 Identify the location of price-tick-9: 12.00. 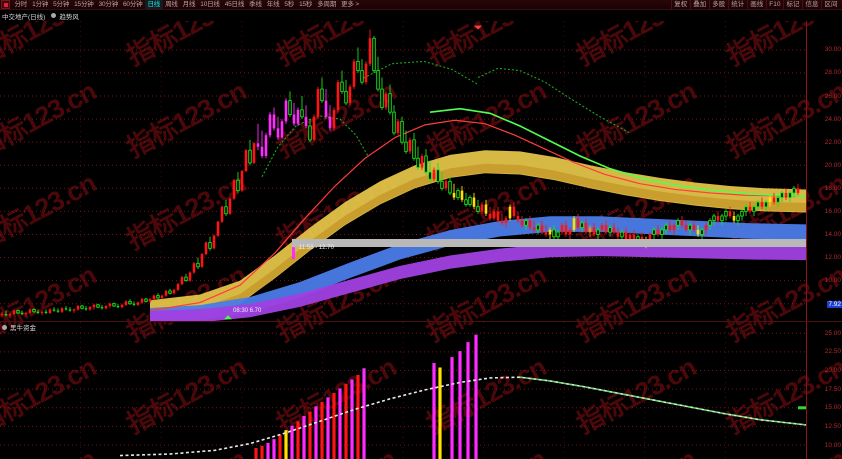
(832, 258).